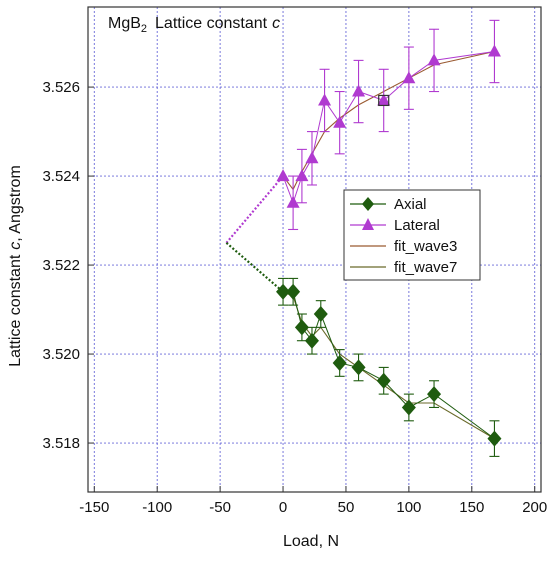  I want to click on x-tick-label: -50, so click(220, 507).